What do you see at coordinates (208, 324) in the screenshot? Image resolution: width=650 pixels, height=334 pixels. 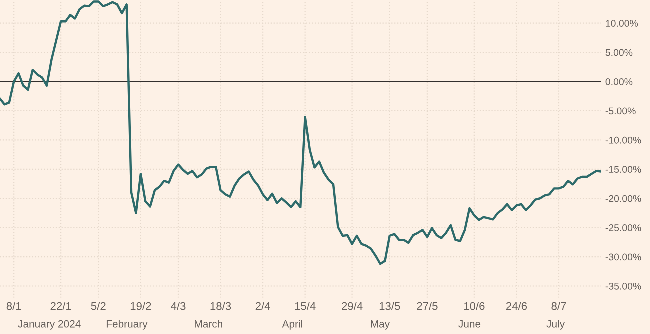 I see `text: March` at bounding box center [208, 324].